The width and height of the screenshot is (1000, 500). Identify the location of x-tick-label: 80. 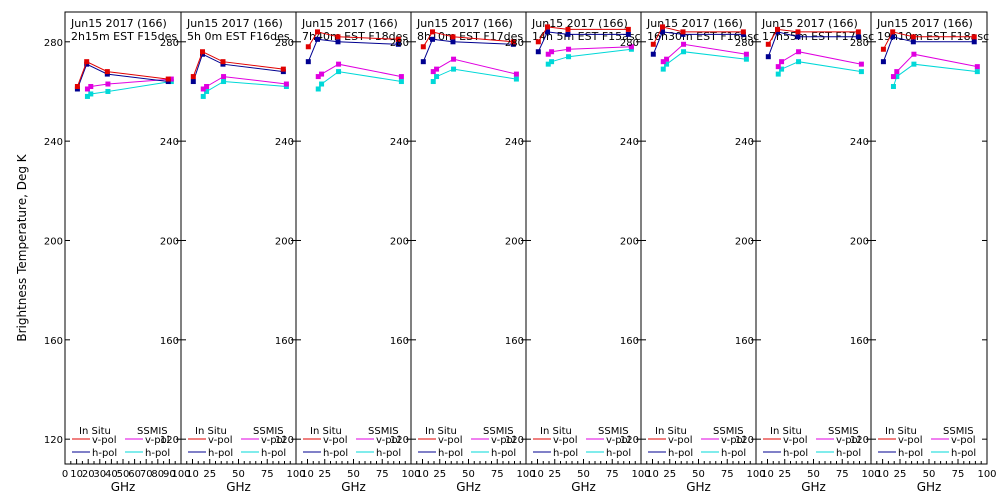
(157, 474).